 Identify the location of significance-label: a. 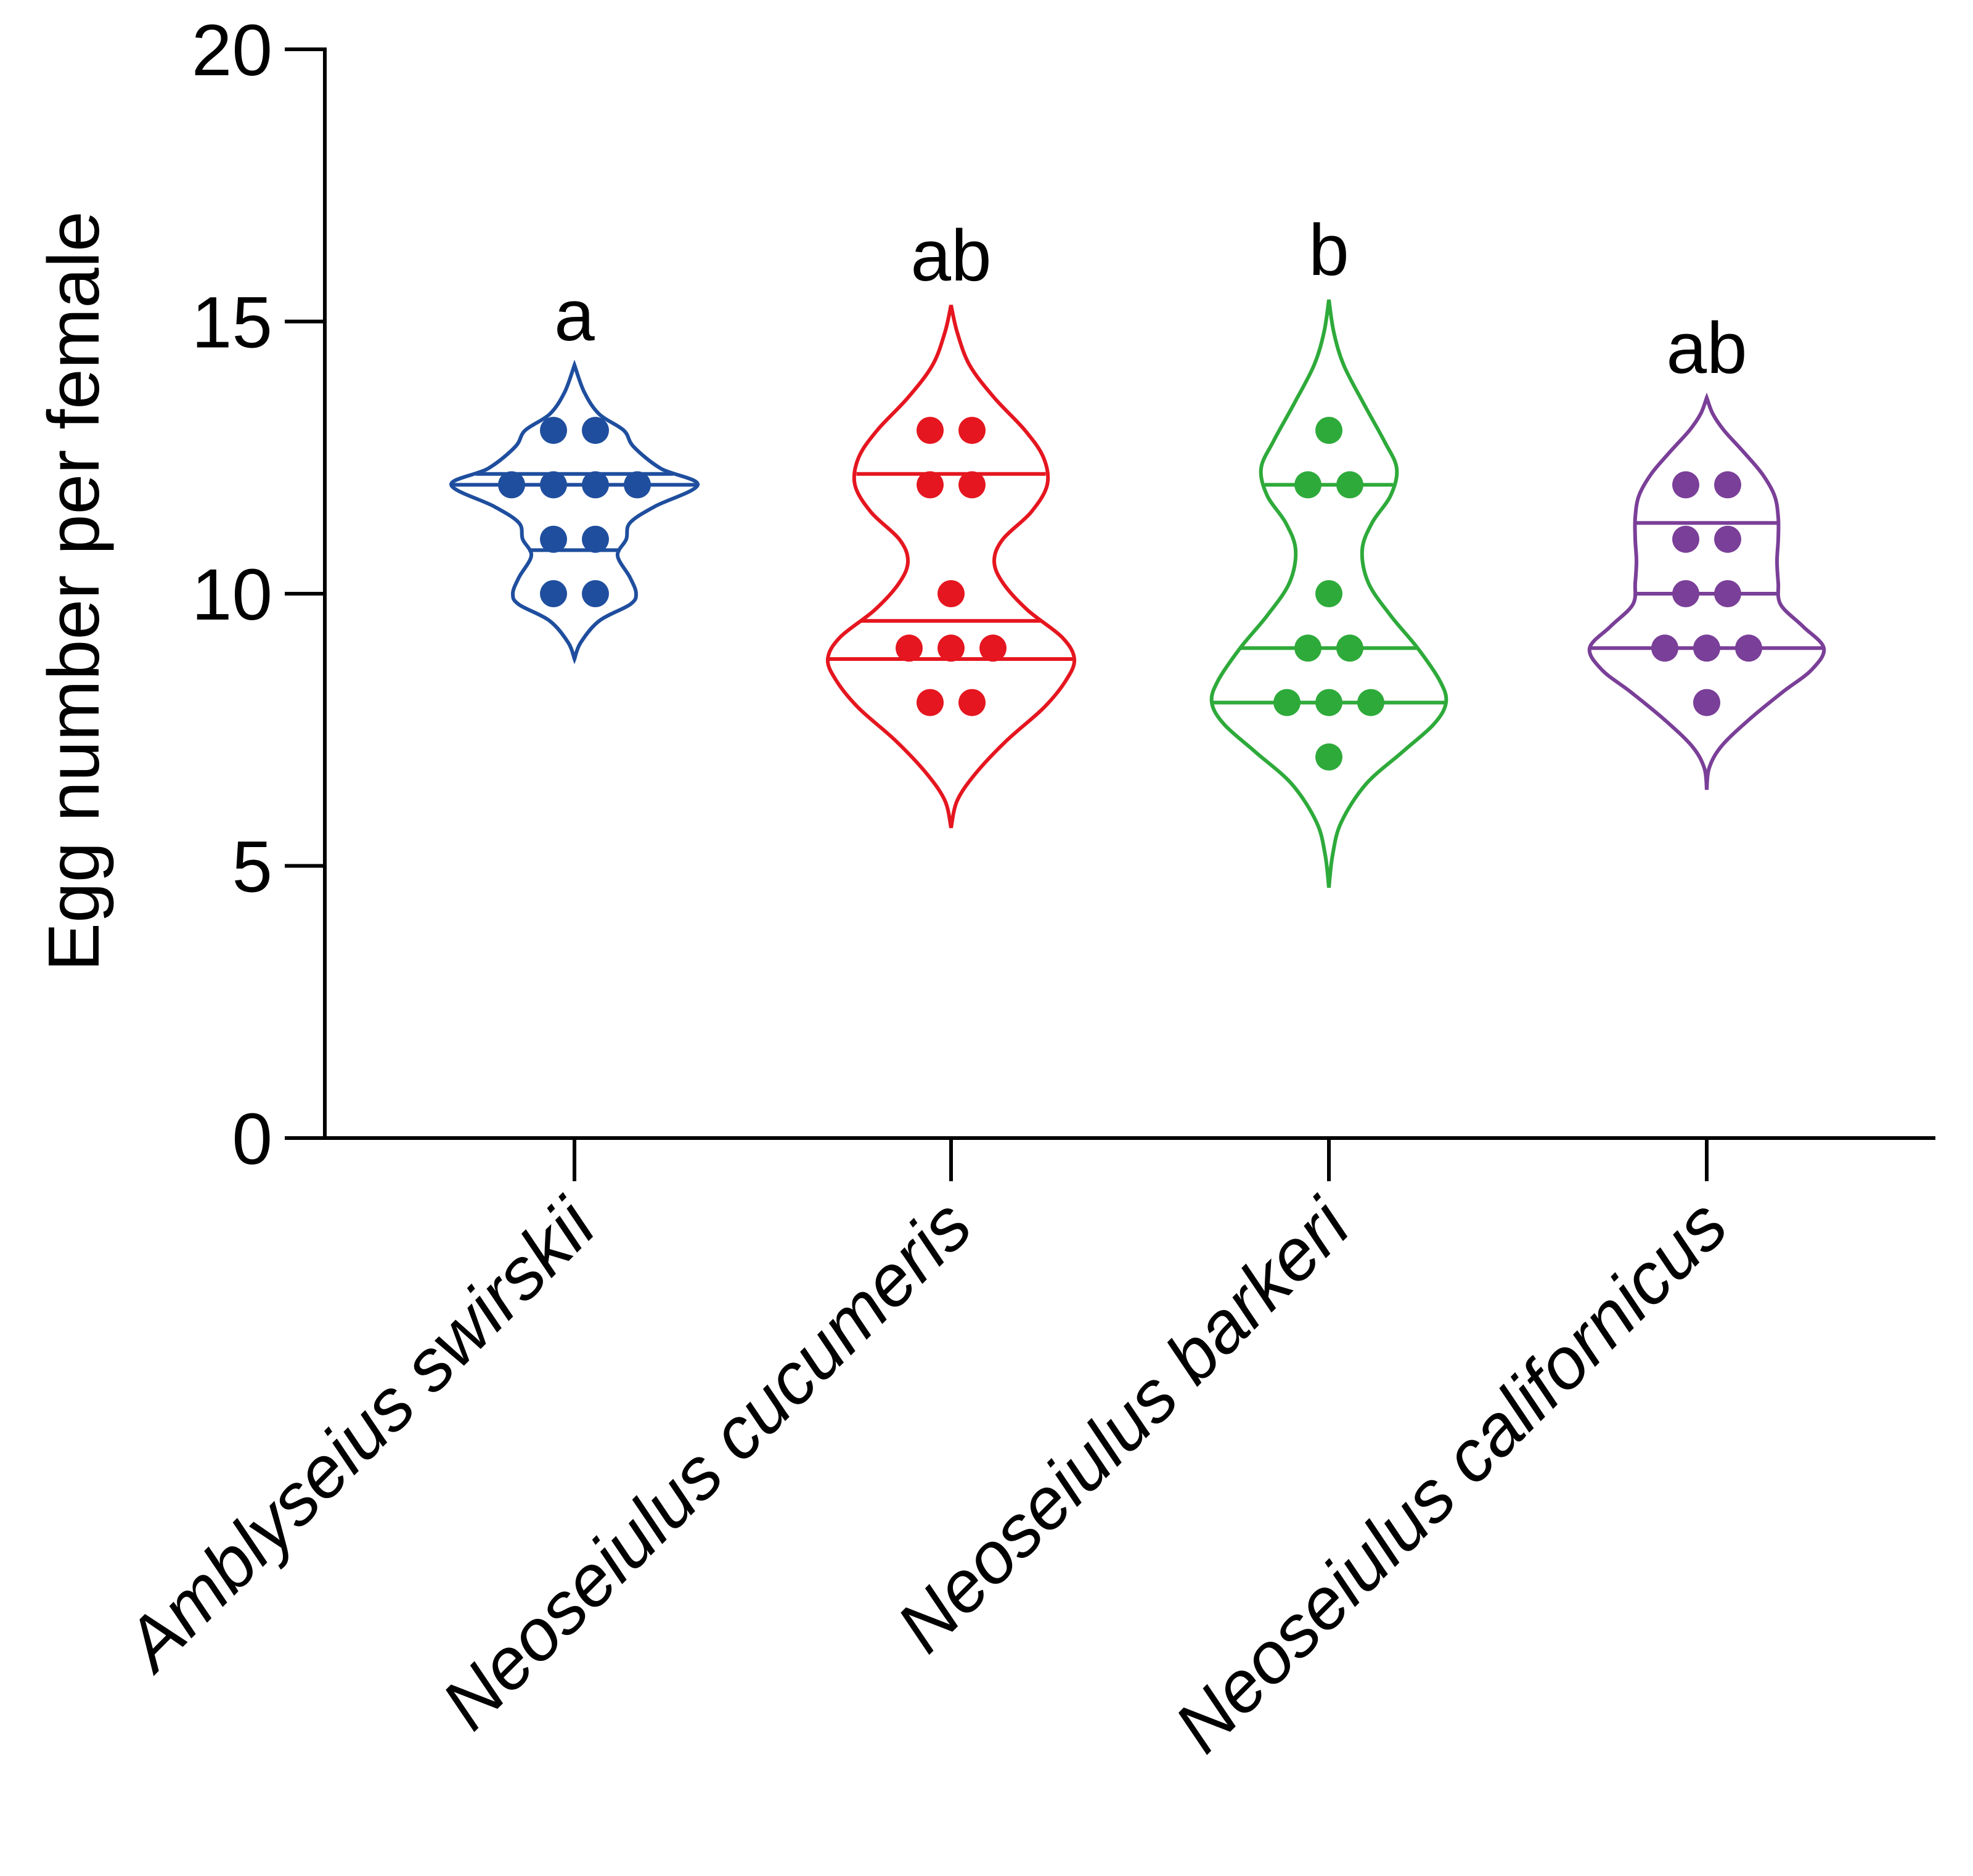
(574, 315).